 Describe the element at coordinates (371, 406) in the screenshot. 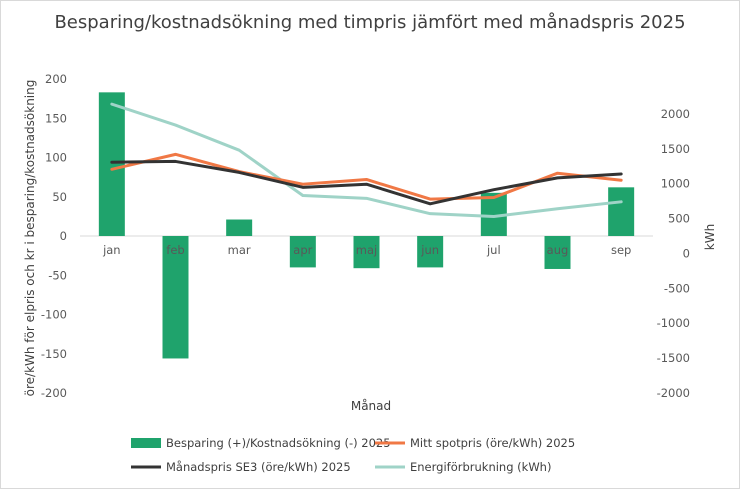

I see `x-axis-title: Månad` at that location.